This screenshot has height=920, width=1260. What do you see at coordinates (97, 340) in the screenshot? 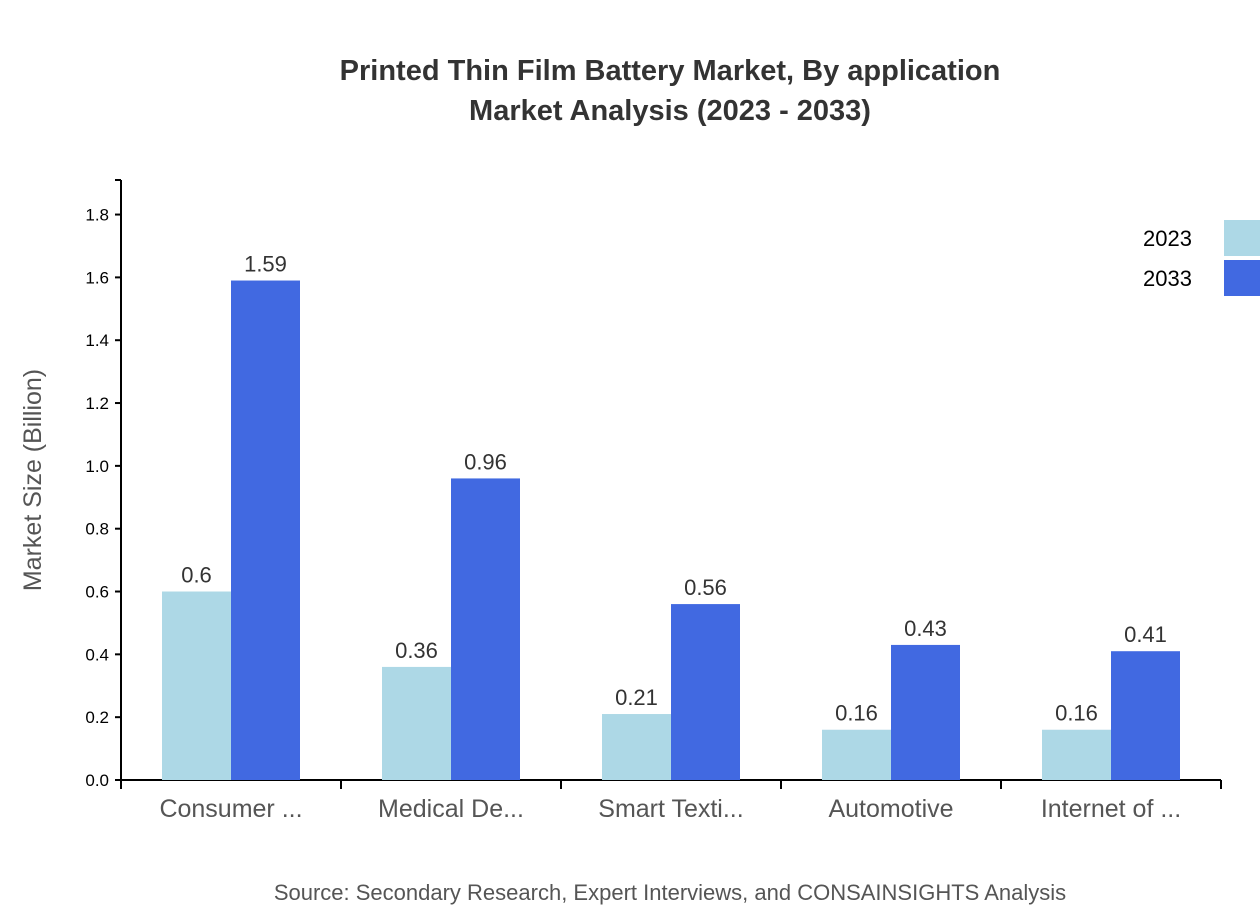
I see `y-tick-label: 1.4` at bounding box center [97, 340].